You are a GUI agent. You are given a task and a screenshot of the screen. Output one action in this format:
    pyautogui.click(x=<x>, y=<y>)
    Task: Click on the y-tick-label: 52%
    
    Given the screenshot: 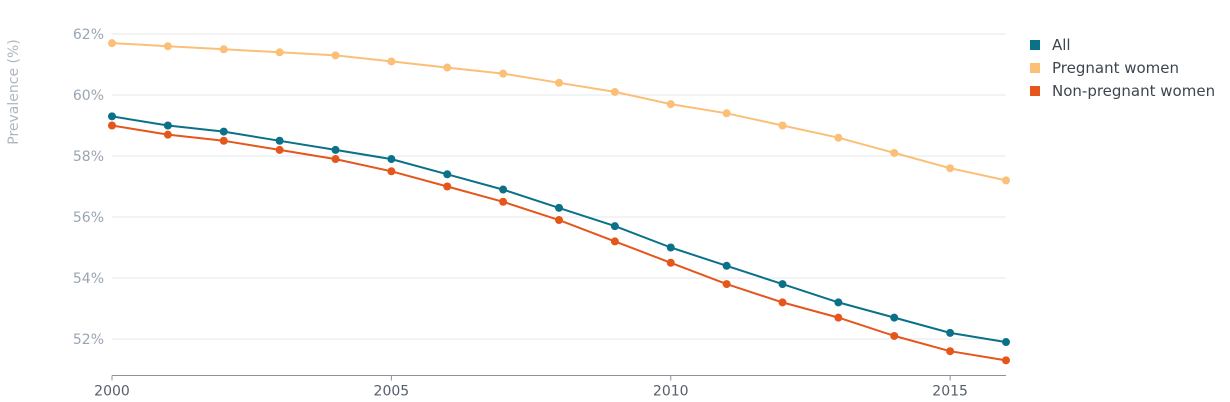 What is the action you would take?
    pyautogui.click(x=88, y=340)
    